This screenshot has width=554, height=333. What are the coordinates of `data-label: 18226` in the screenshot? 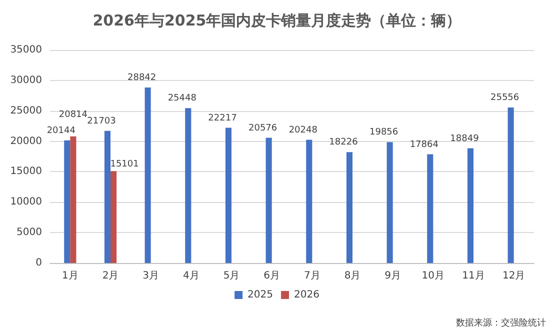 It's located at (343, 143).